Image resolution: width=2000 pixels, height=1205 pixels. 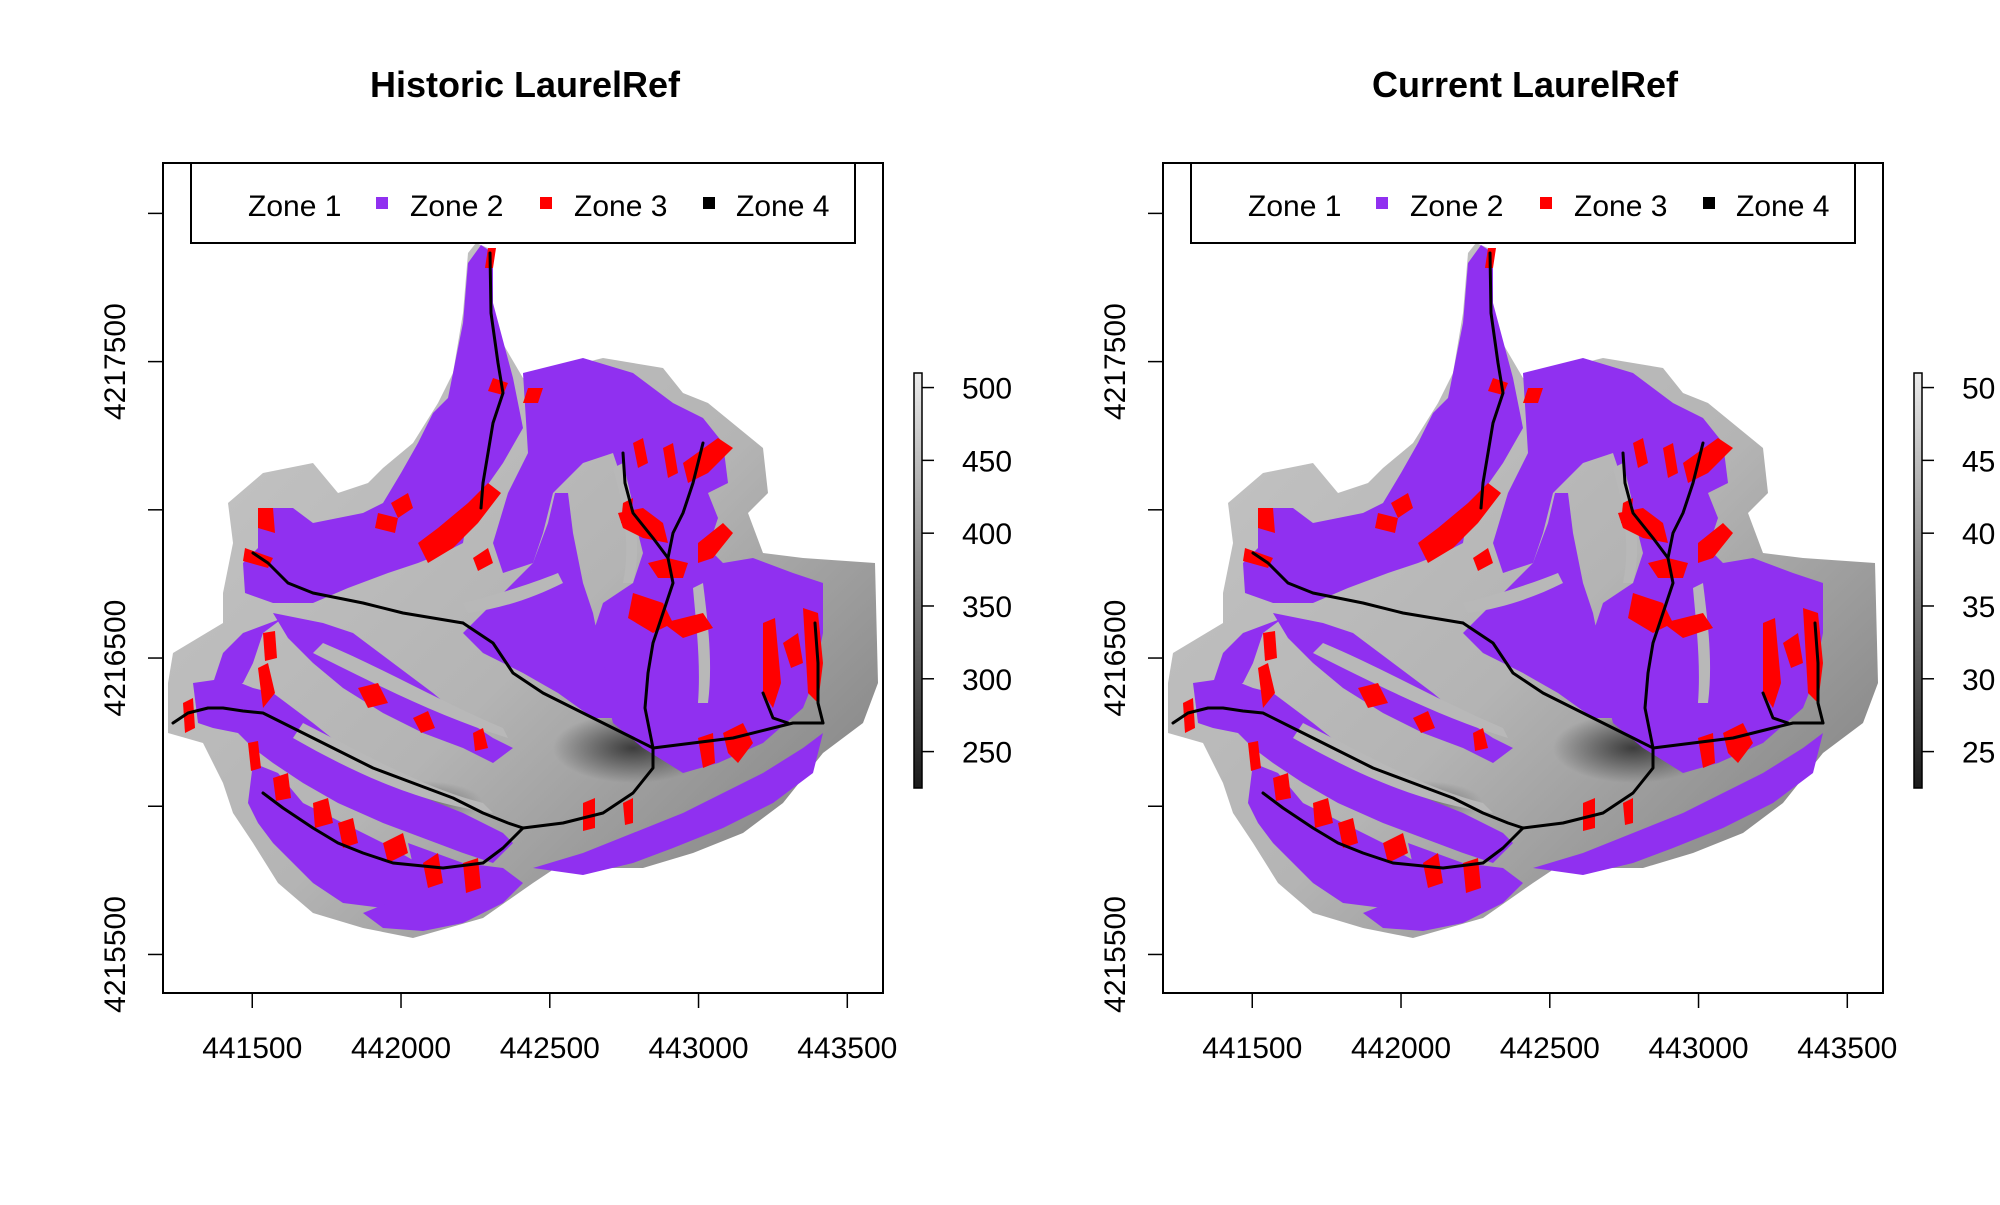 I want to click on colorbar-tick-label: 400, so click(x=987, y=534).